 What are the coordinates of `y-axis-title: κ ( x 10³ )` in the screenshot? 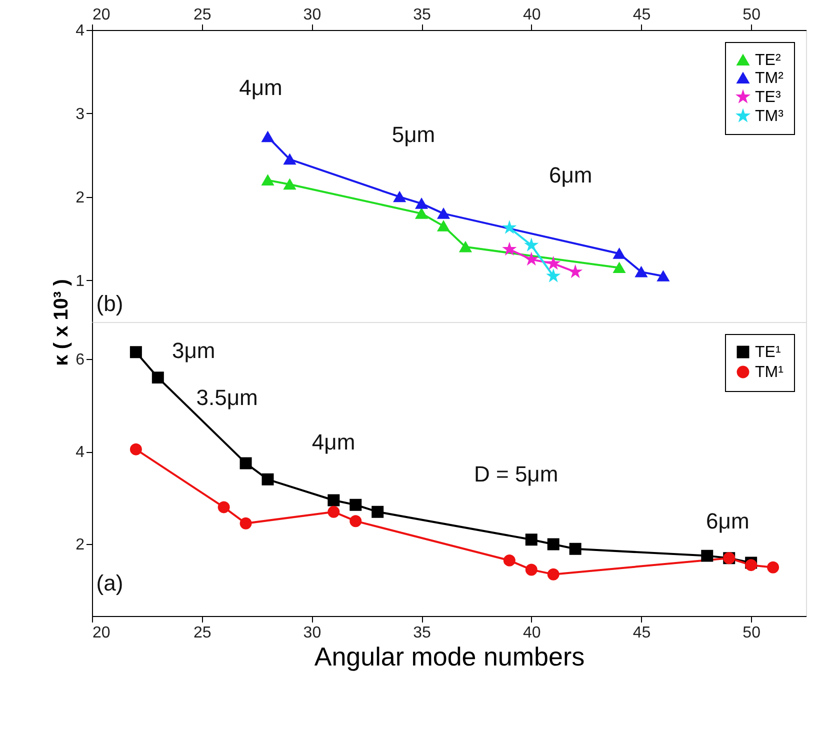 It's located at (61, 322).